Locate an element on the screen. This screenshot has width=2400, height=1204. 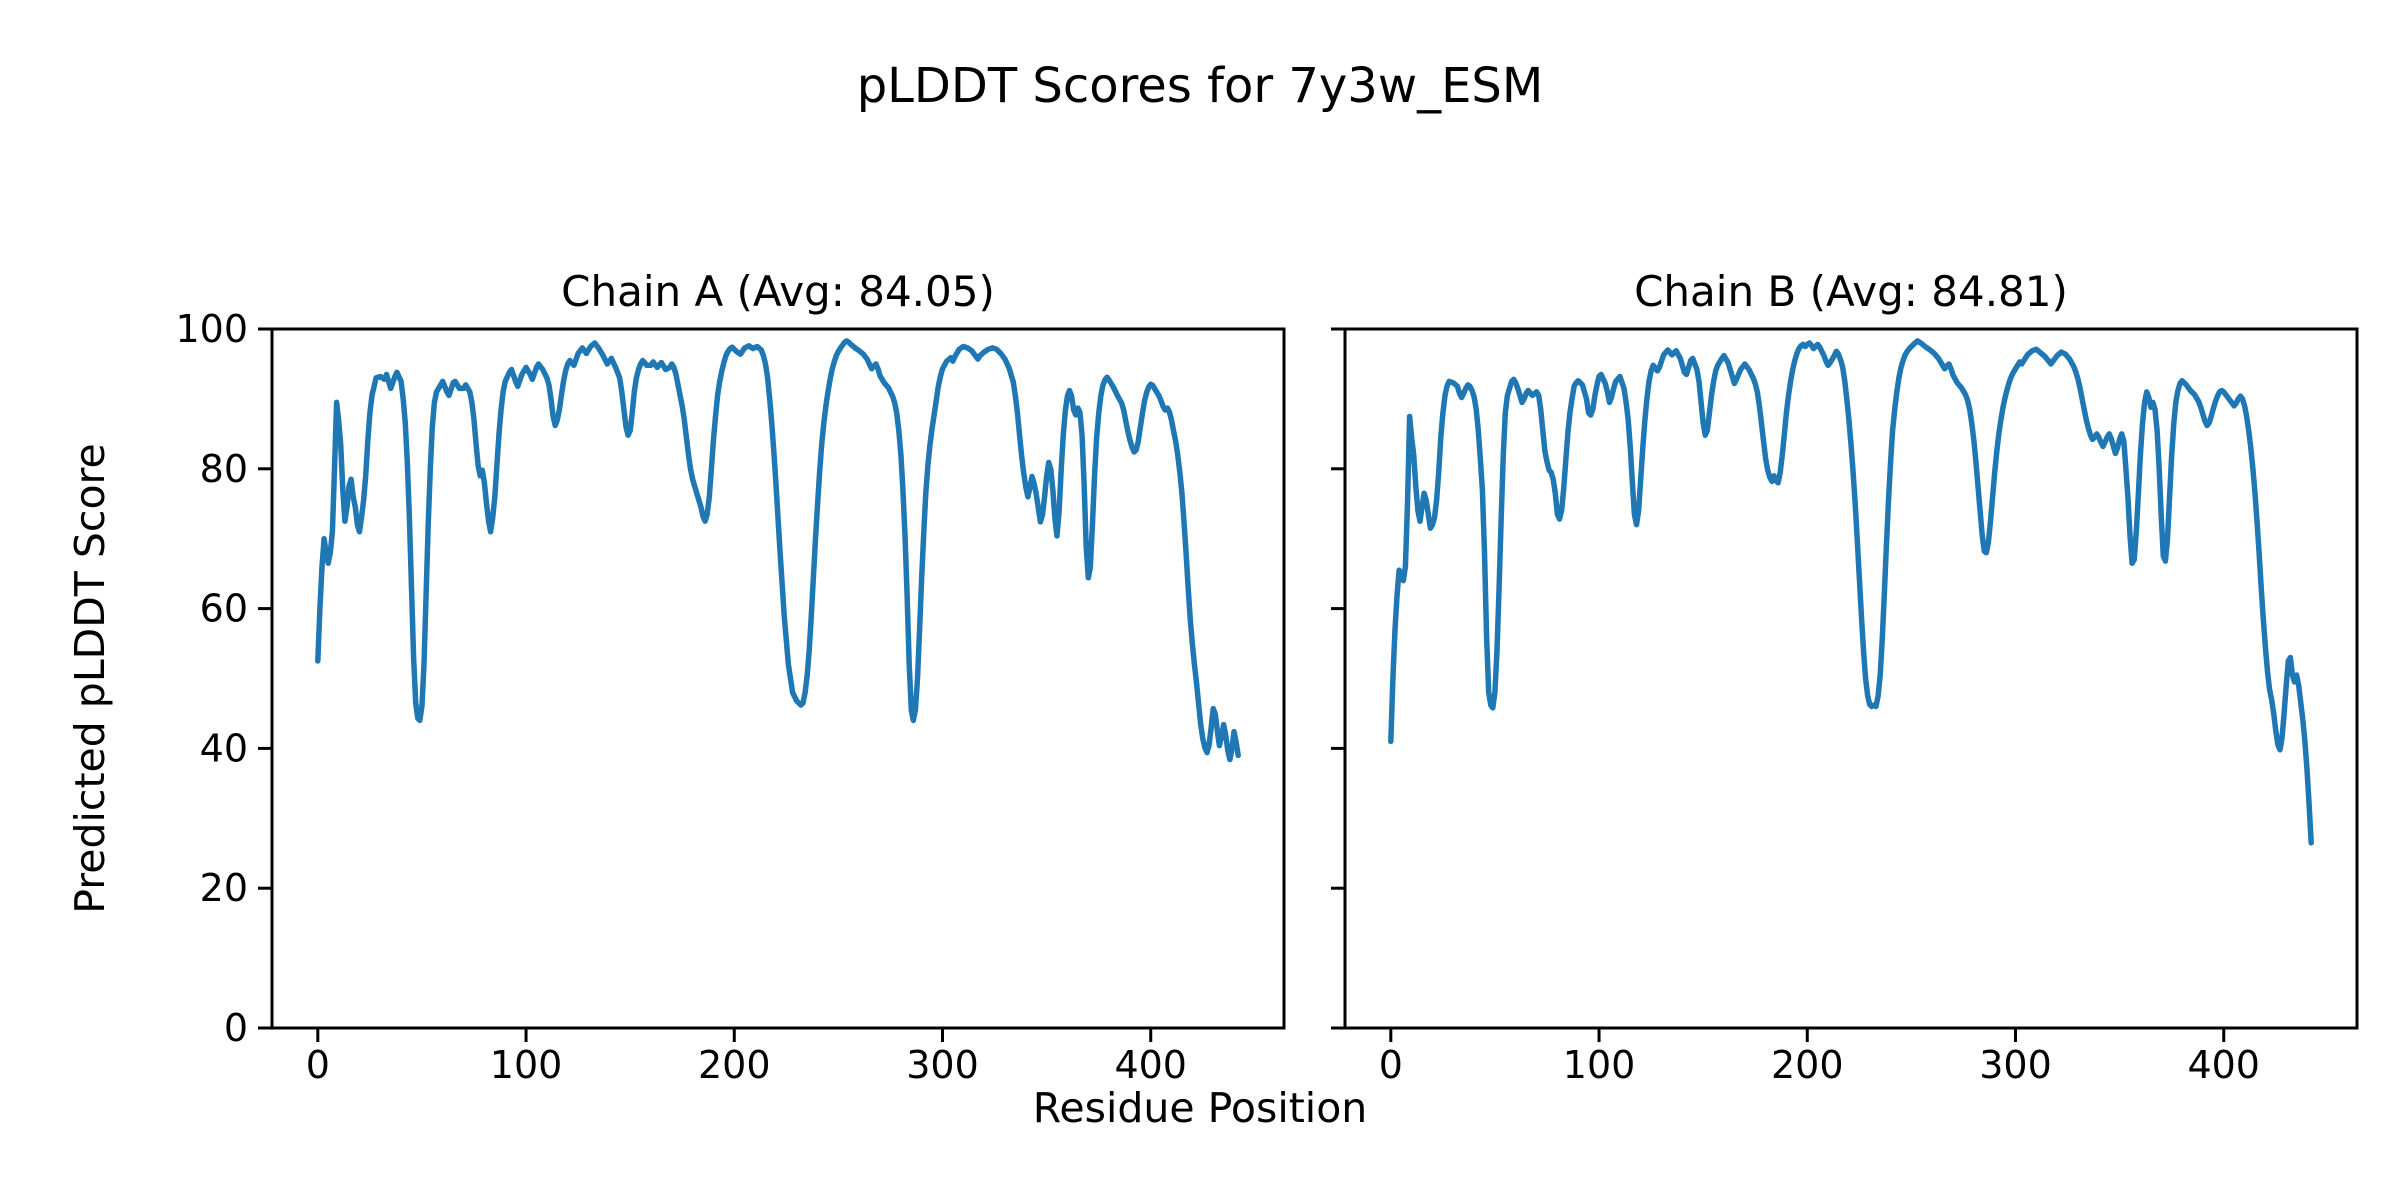
y-tick-label: 100 is located at coordinates (211, 329).